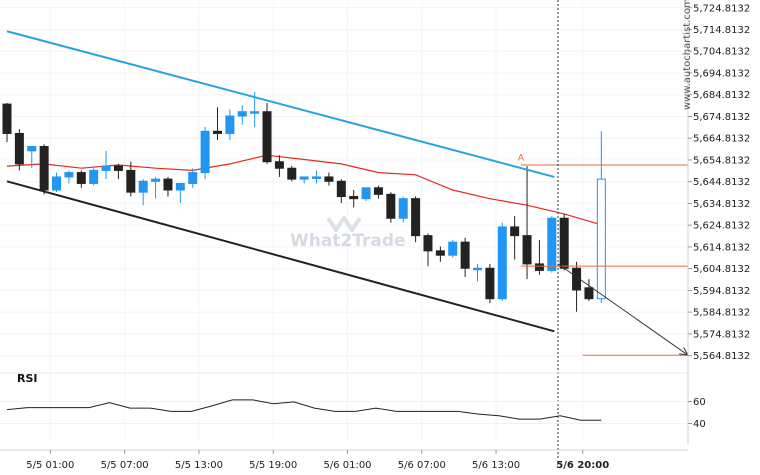  I want to click on rsi-tick-label: 60, so click(699, 402).